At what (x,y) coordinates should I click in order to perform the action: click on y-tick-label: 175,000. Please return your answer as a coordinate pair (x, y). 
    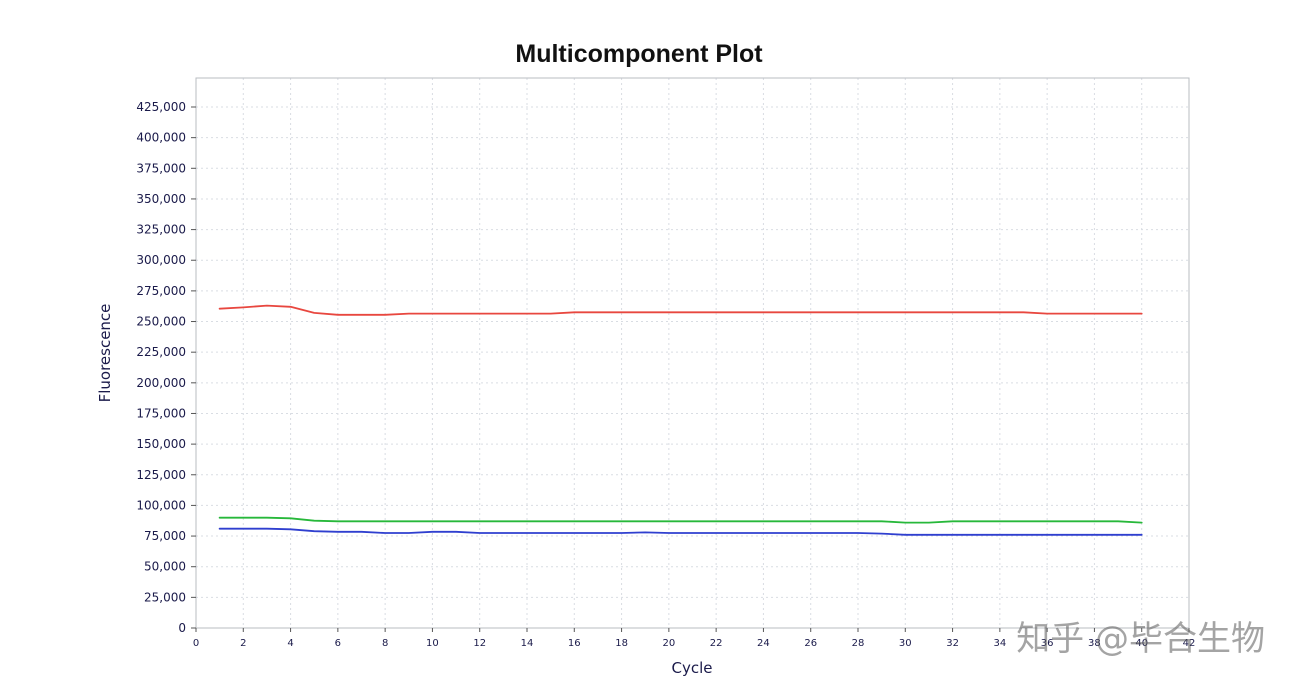
    Looking at the image, I should click on (161, 413).